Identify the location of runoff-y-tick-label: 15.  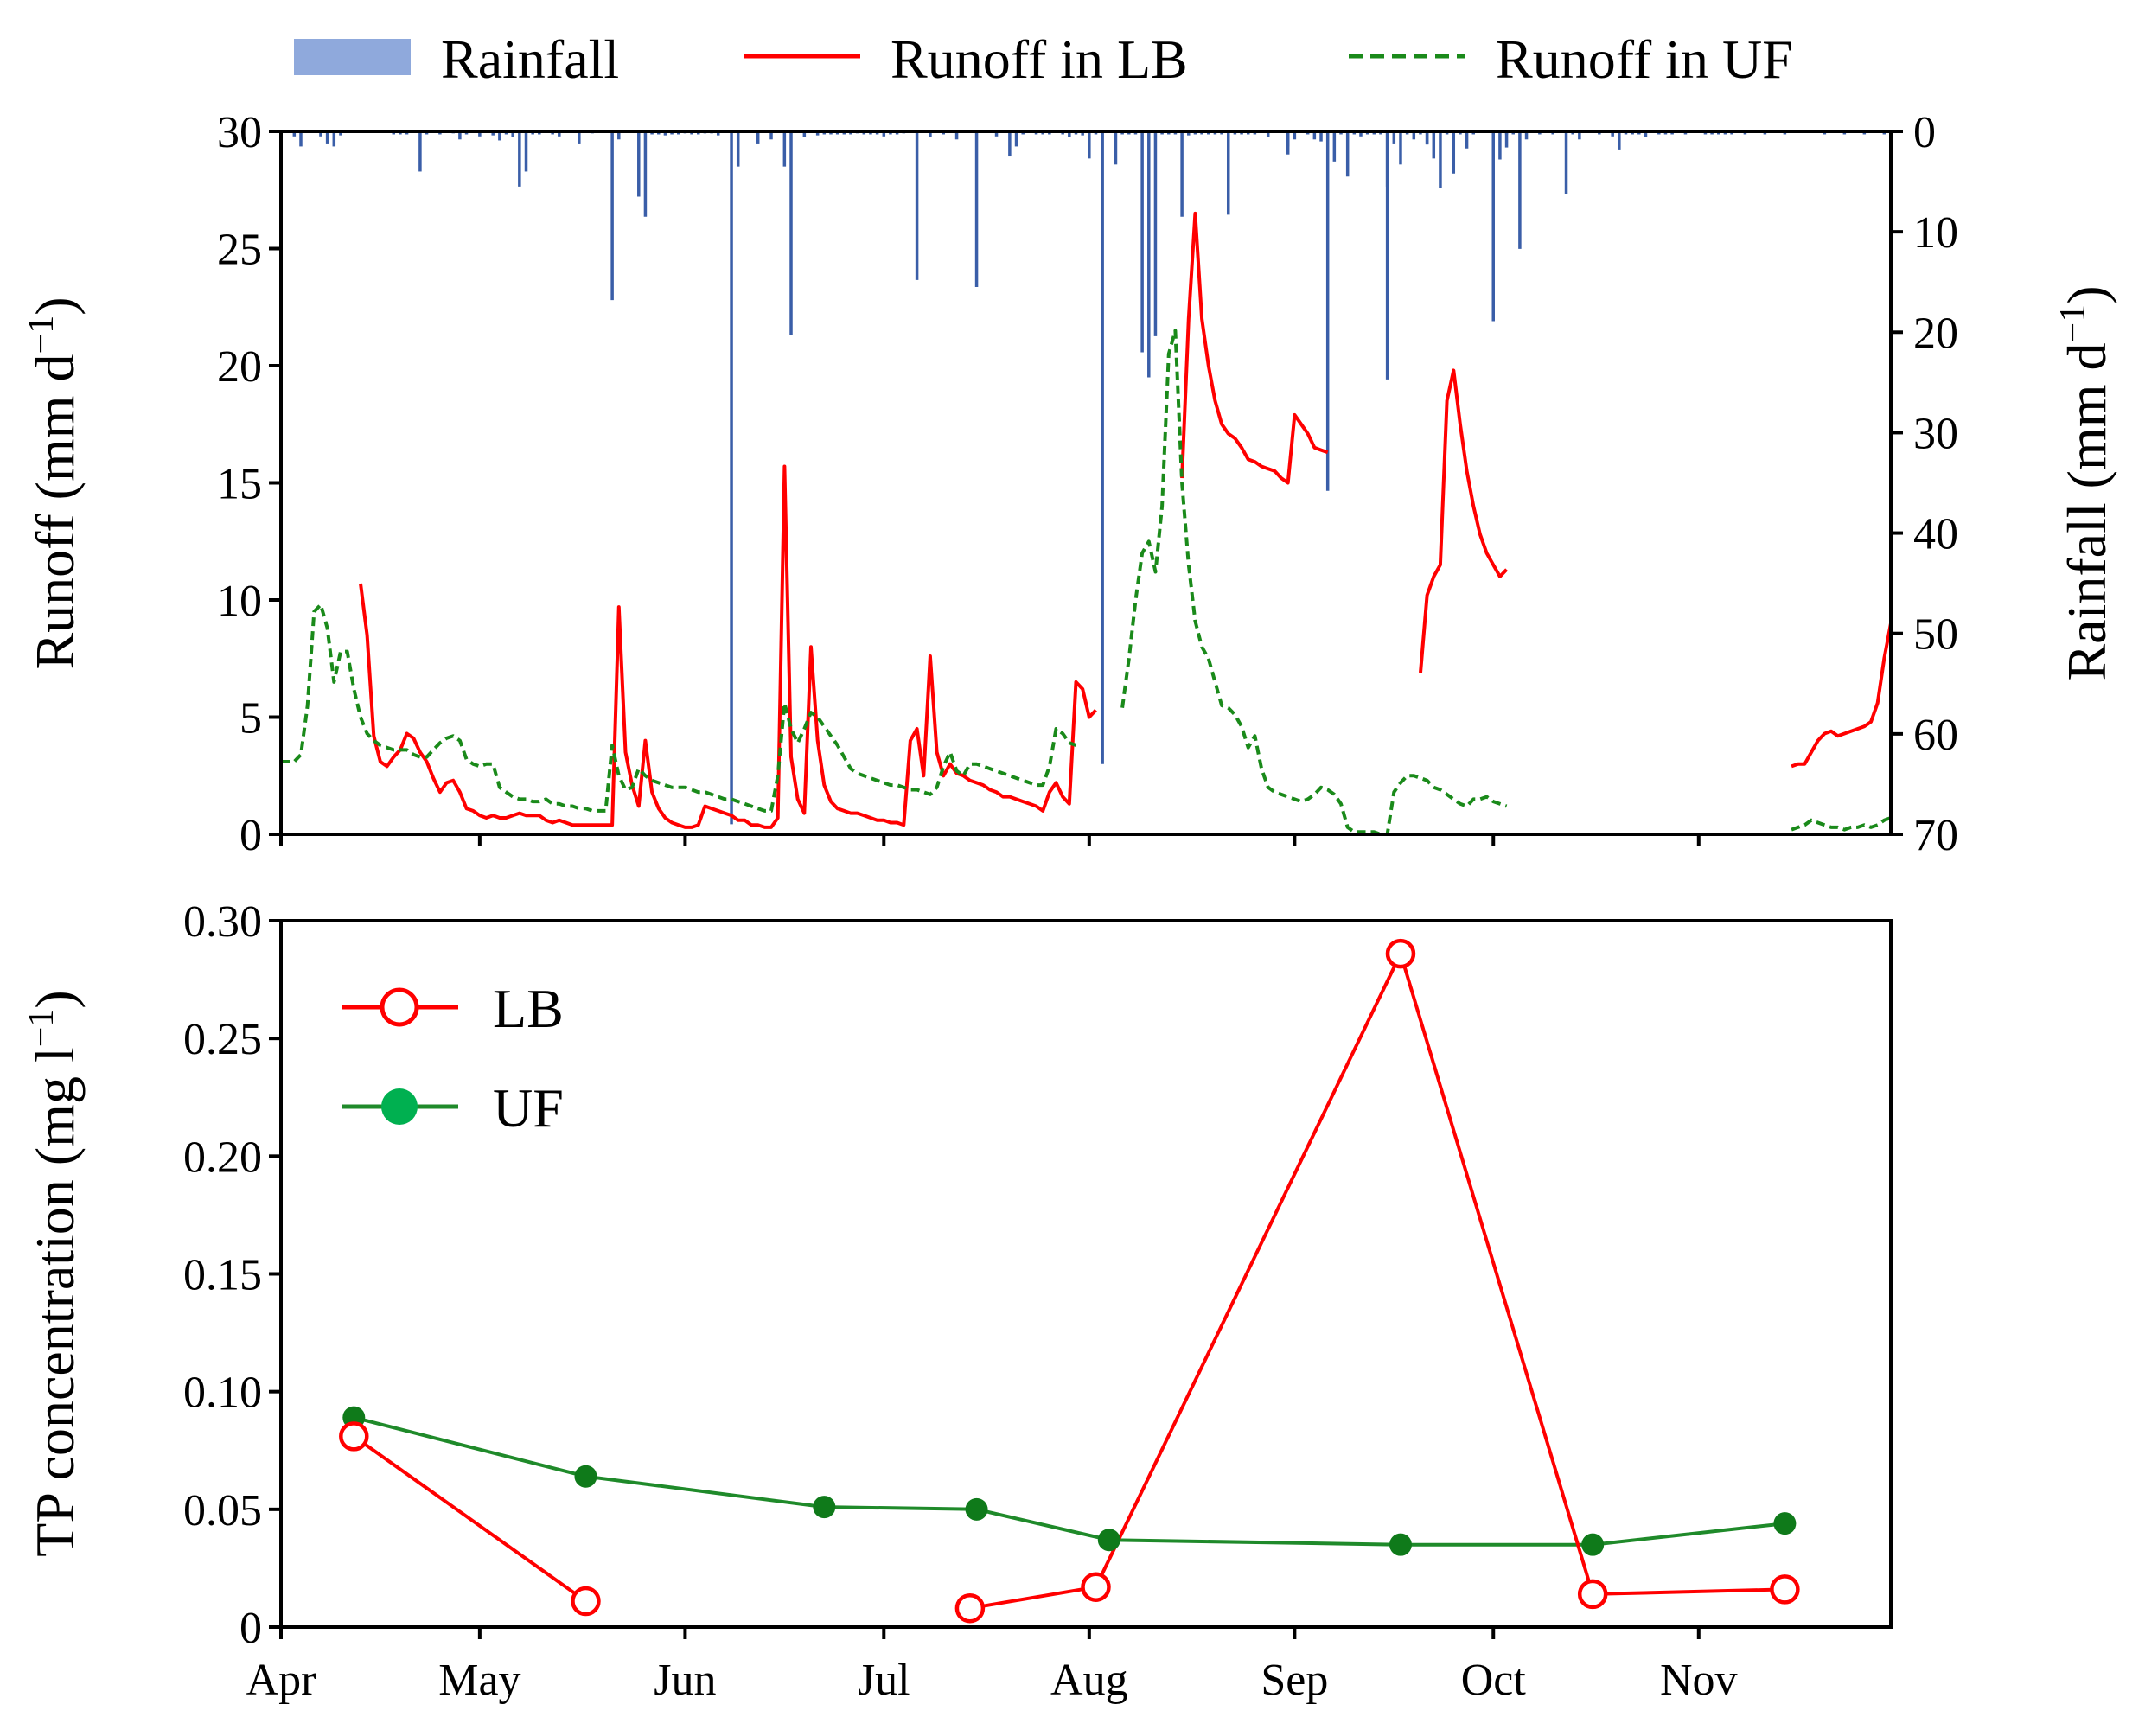
(239, 485).